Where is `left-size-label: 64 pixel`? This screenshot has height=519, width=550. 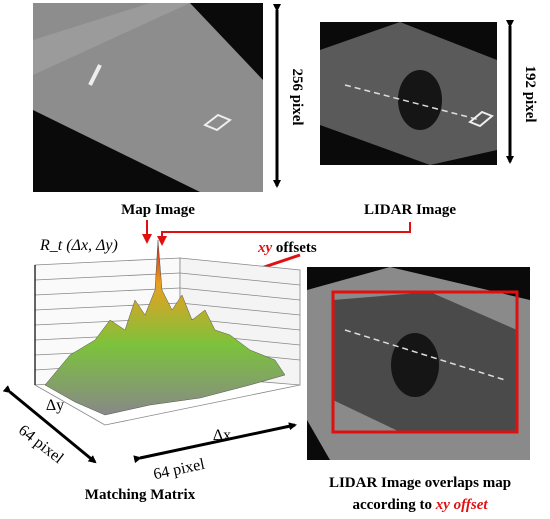 left-size-label: 64 pixel is located at coordinates (41, 445).